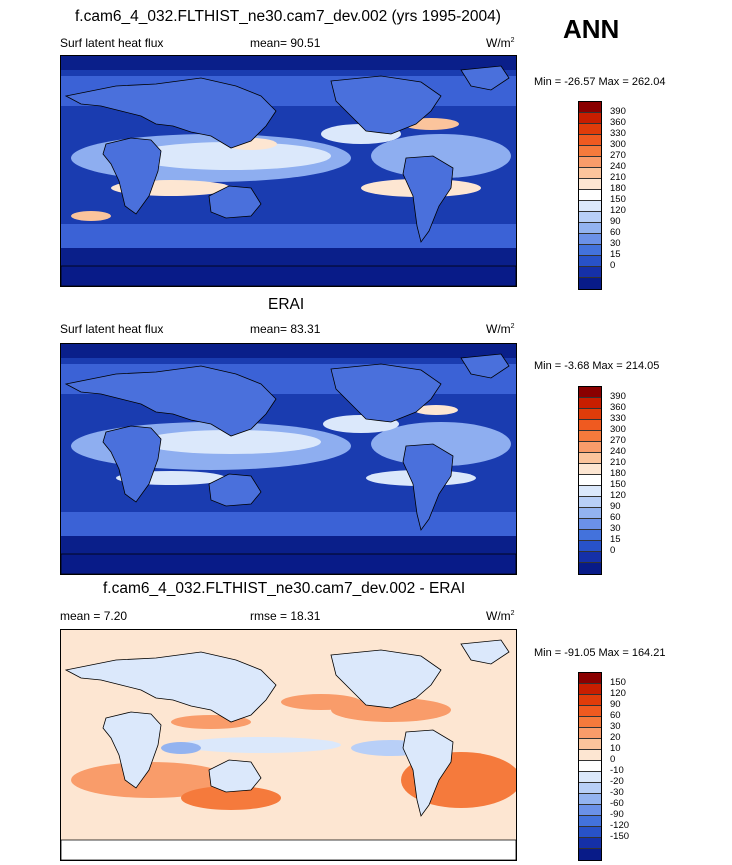 The width and height of the screenshot is (732, 865). Describe the element at coordinates (112, 329) in the screenshot. I see `panel-2-variable-label: Surf latent heat flux` at that location.